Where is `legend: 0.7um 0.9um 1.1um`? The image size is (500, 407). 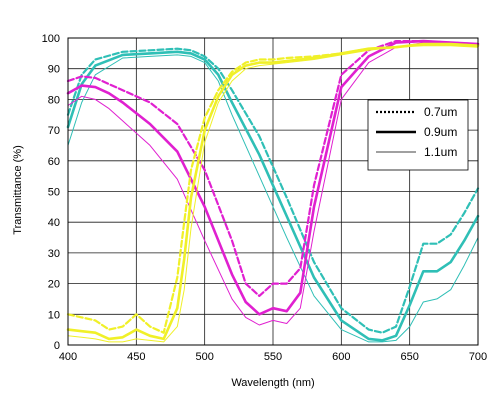 legend: 0.7um 0.9um 1.1um is located at coordinates (418, 135).